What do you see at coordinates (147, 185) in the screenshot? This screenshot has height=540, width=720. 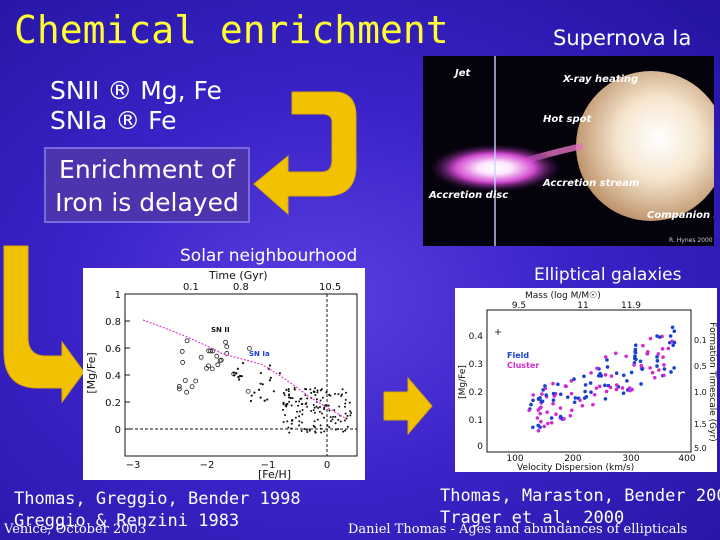 I see `callout-box: Enrichment of Iron is delayed` at bounding box center [147, 185].